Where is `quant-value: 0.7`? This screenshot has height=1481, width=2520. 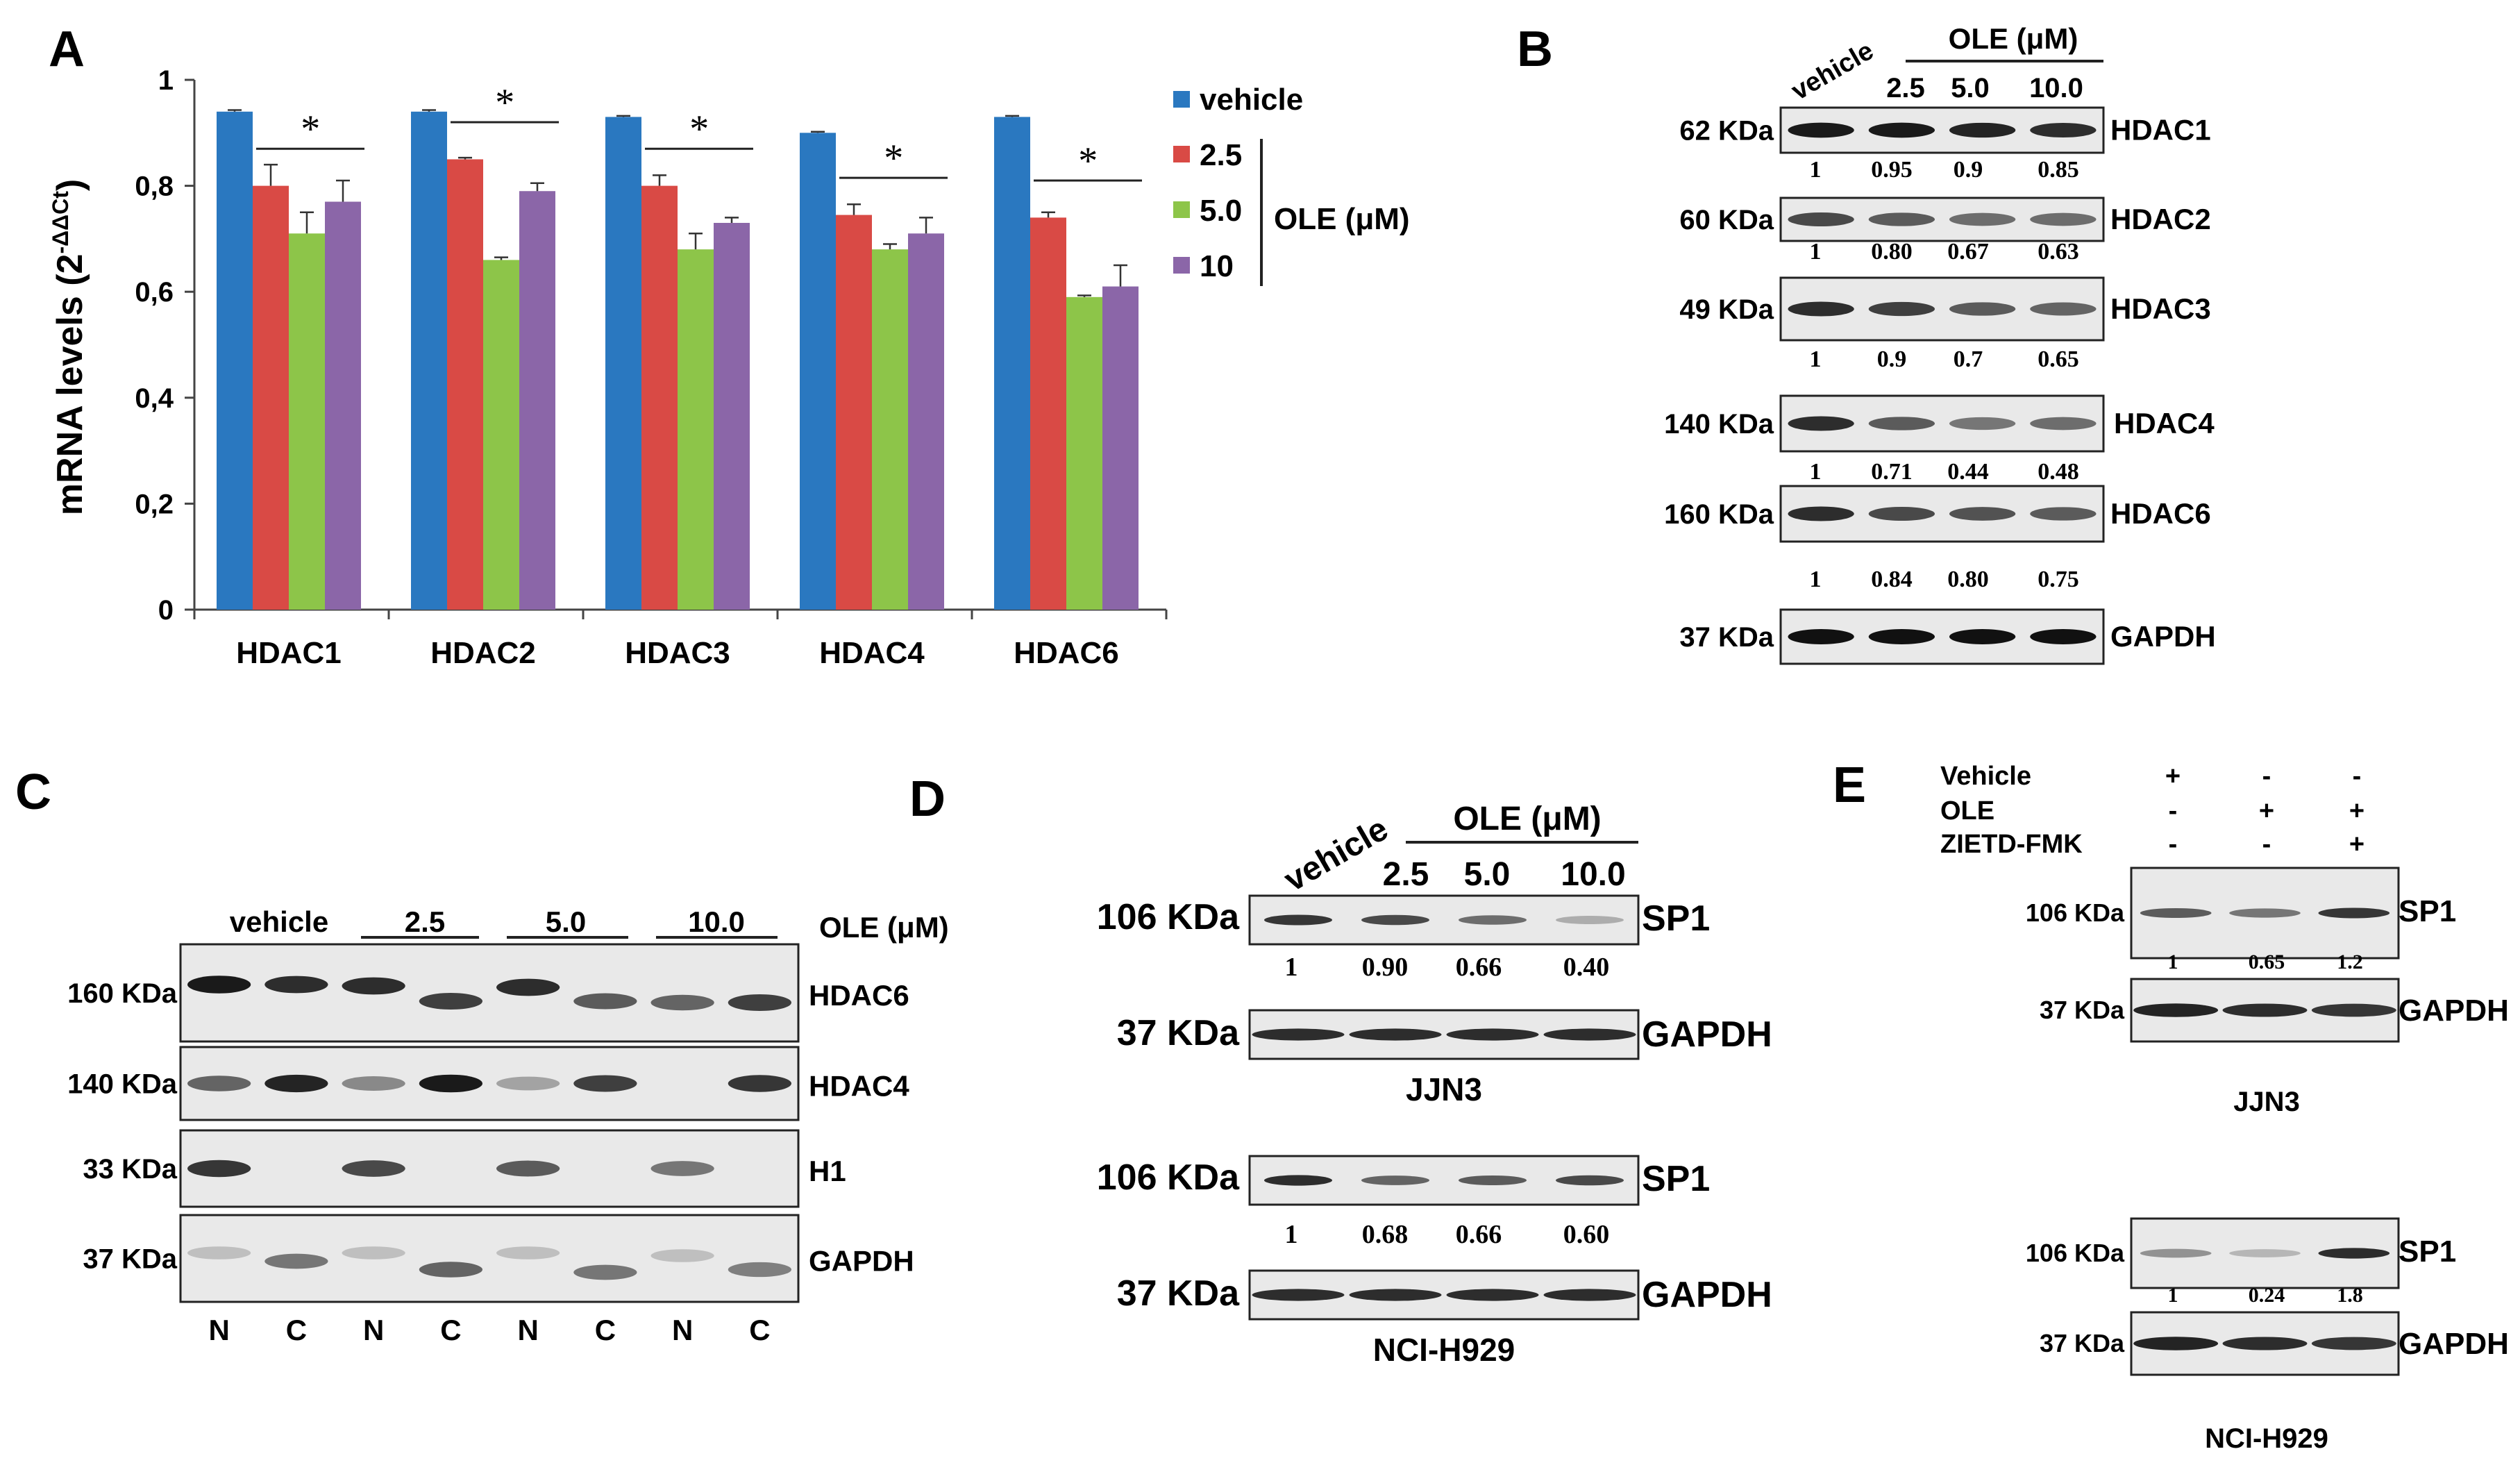 quant-value: 0.7 is located at coordinates (1968, 359).